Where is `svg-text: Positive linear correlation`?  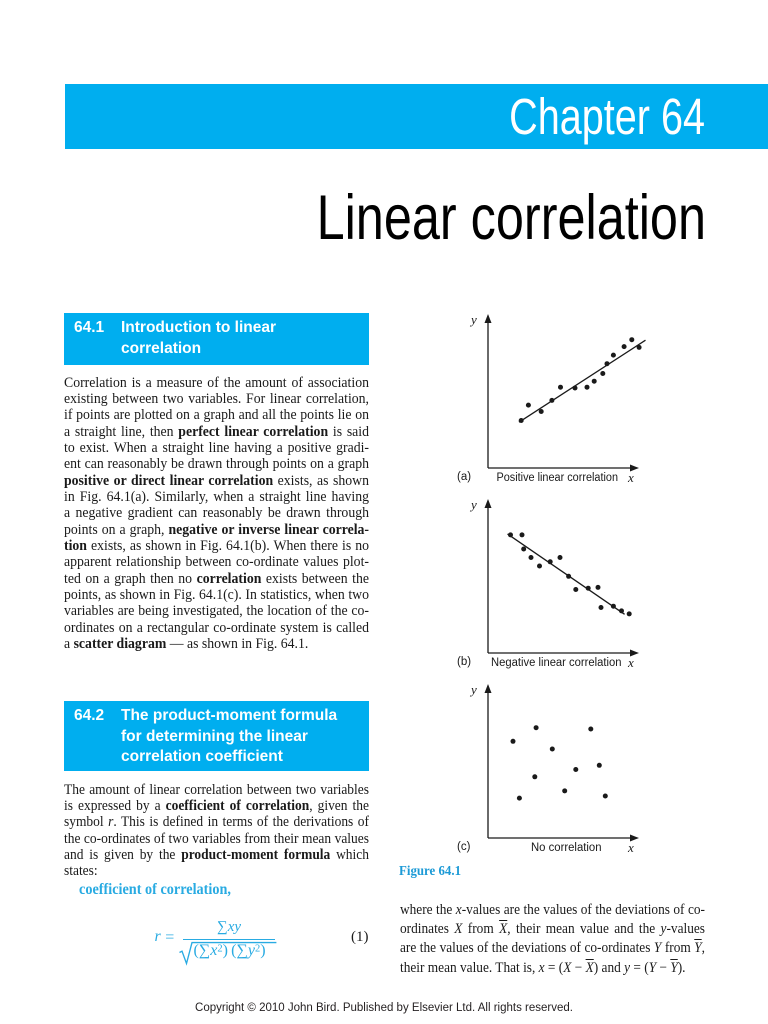
svg-text: Positive linear correlation is located at coordinates (558, 478).